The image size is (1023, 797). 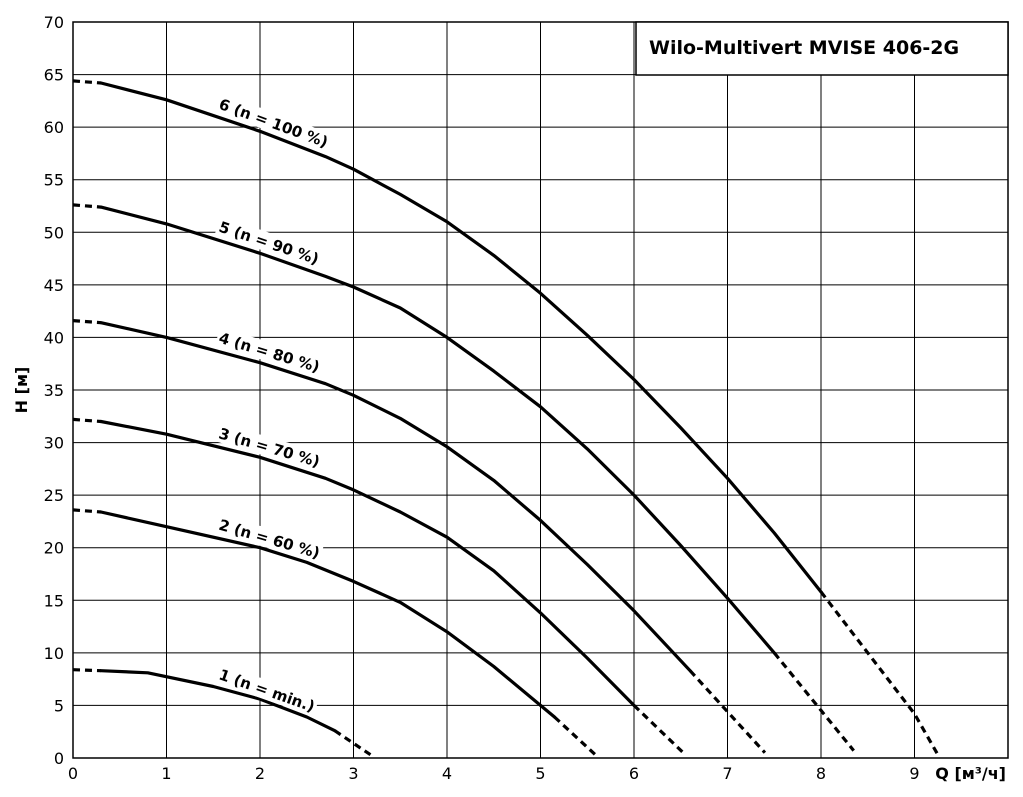 I want to click on curve-6-dashed-start, so click(x=87, y=82).